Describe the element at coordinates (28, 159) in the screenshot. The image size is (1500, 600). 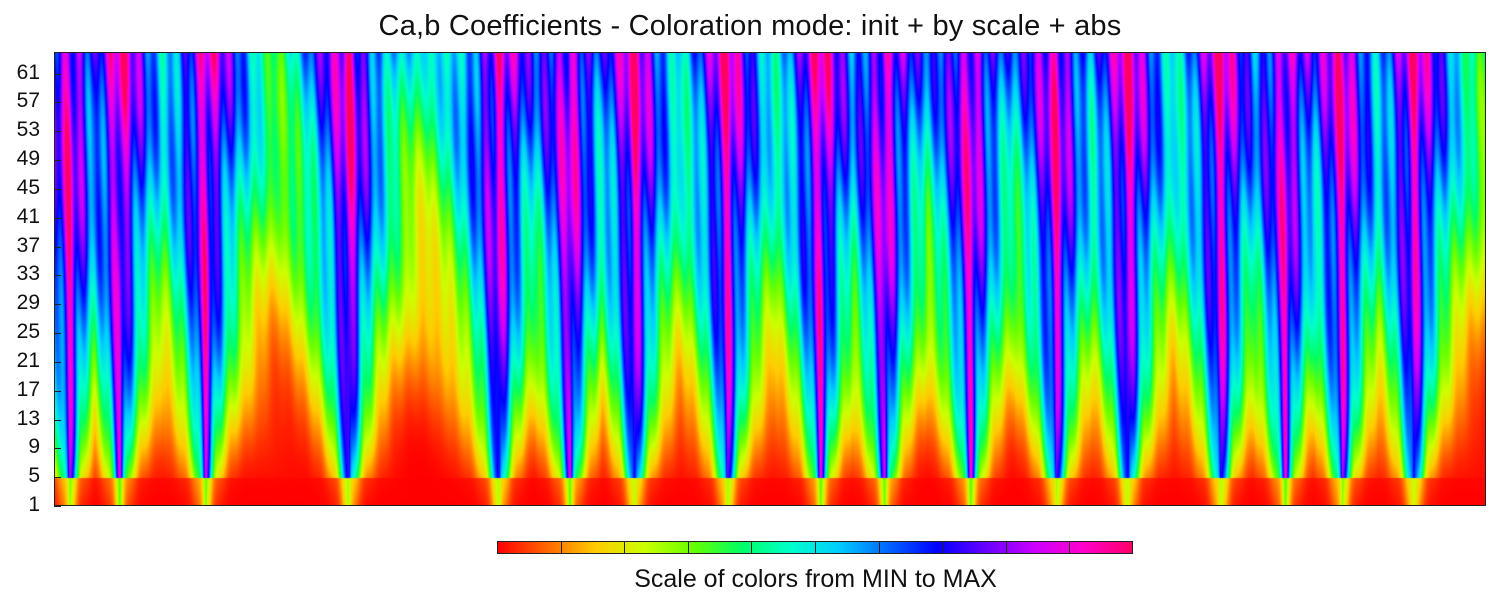
I see `y-tick-label: 49` at that location.